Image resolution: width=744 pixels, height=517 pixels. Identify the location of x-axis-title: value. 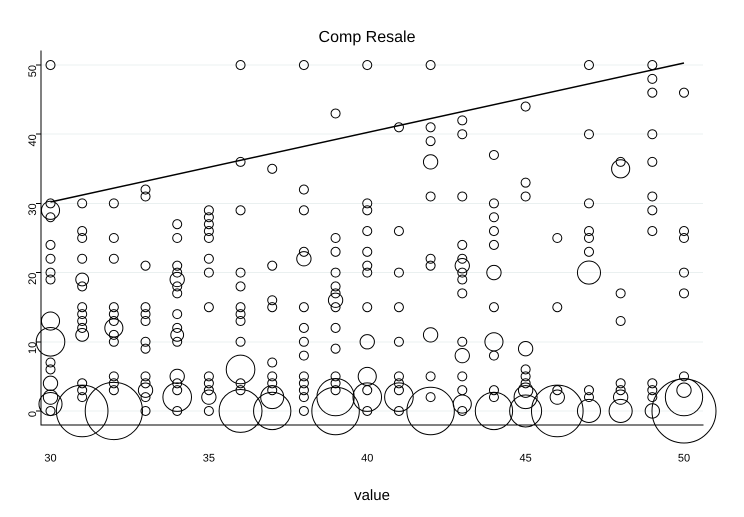
(372, 495).